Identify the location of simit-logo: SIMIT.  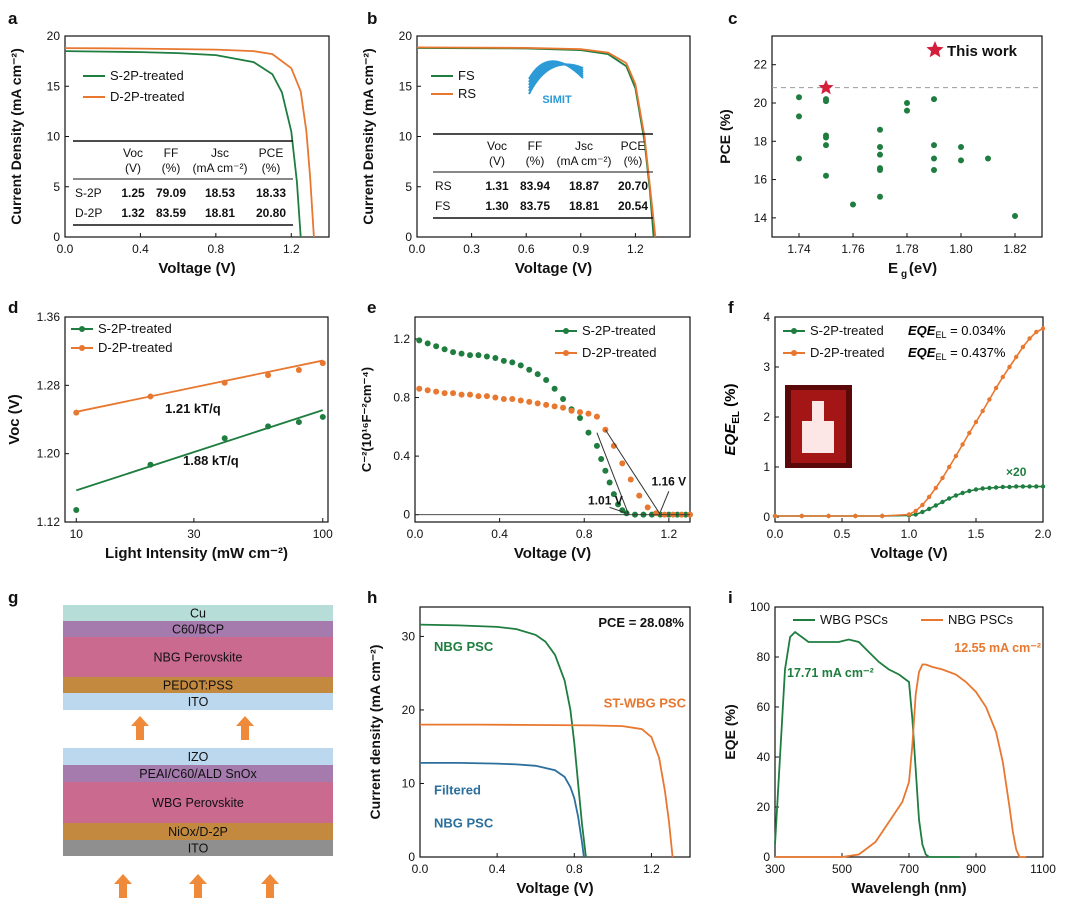
(556, 83).